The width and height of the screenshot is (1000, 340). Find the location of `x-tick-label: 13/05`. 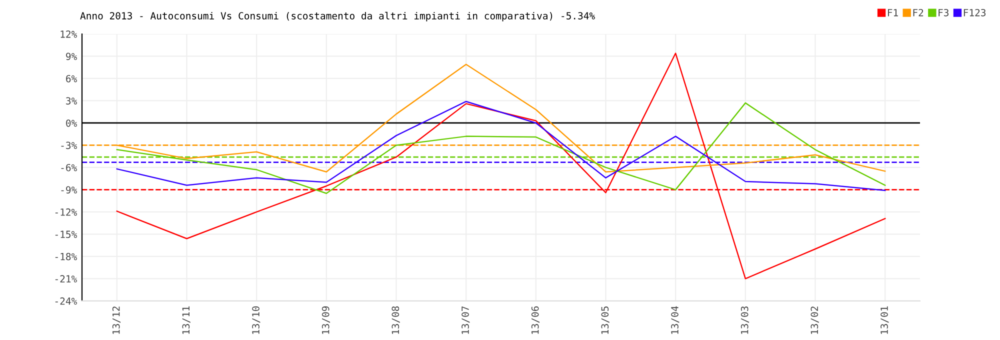

x-tick-label: 13/05 is located at coordinates (605, 320).